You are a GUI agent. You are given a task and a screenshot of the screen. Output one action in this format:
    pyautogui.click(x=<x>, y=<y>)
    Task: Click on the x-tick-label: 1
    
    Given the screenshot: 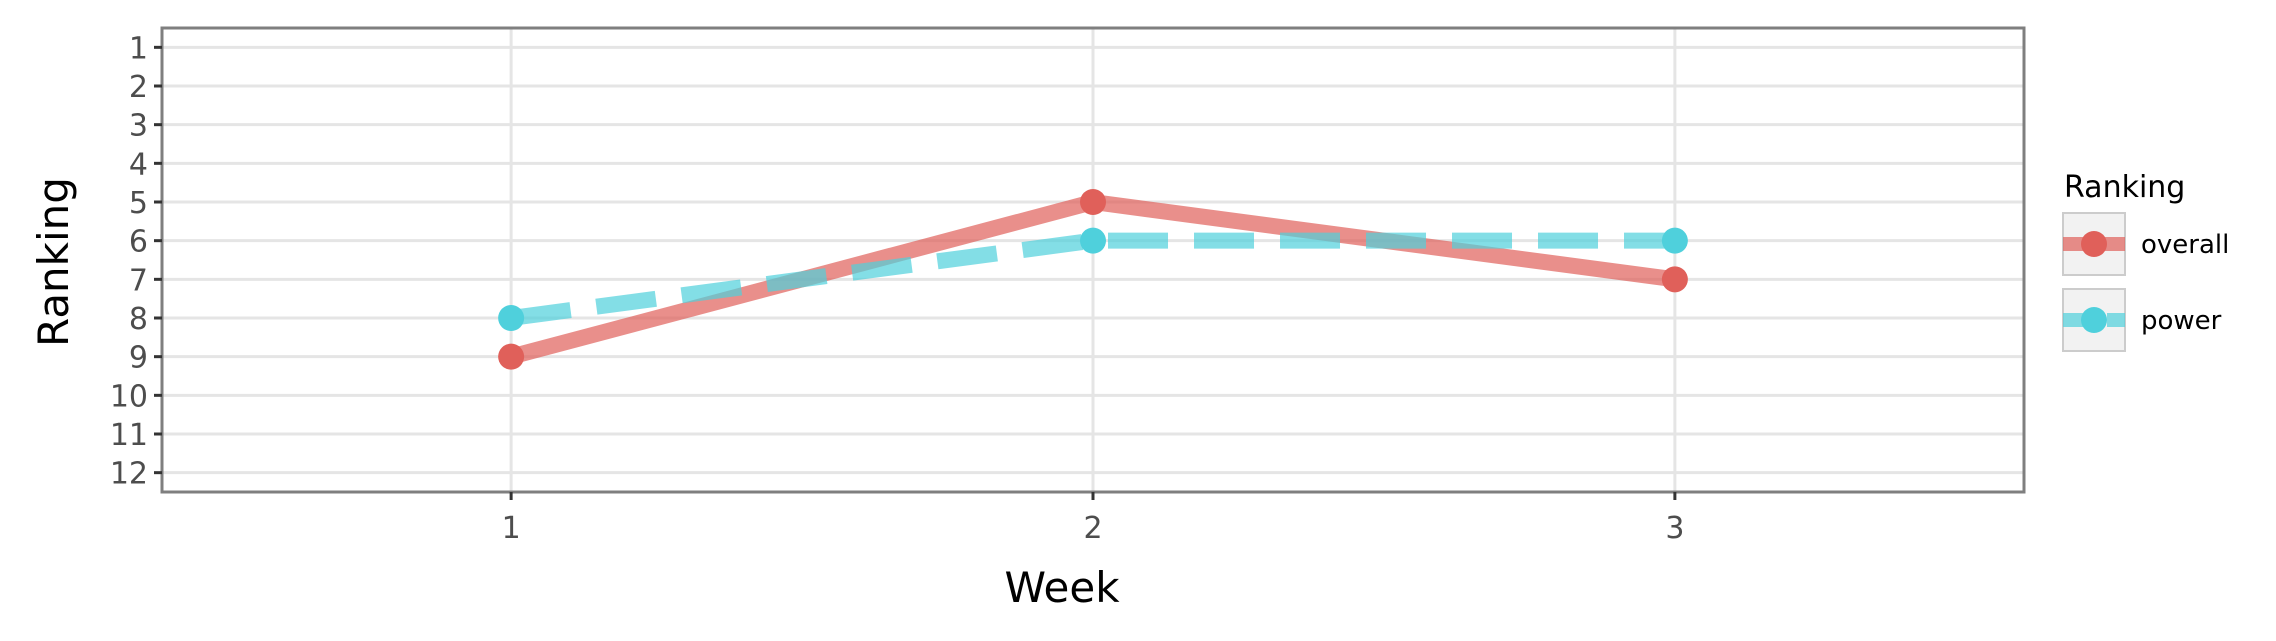 What is the action you would take?
    pyautogui.click(x=511, y=528)
    